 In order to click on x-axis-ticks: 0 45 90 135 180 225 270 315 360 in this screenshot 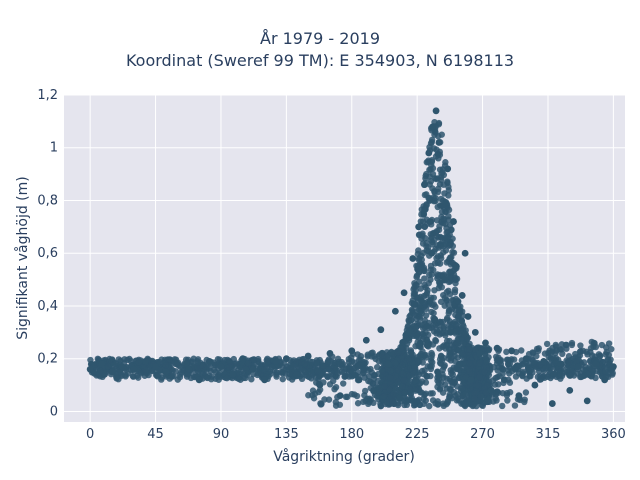, I will do `click(356, 434)`.